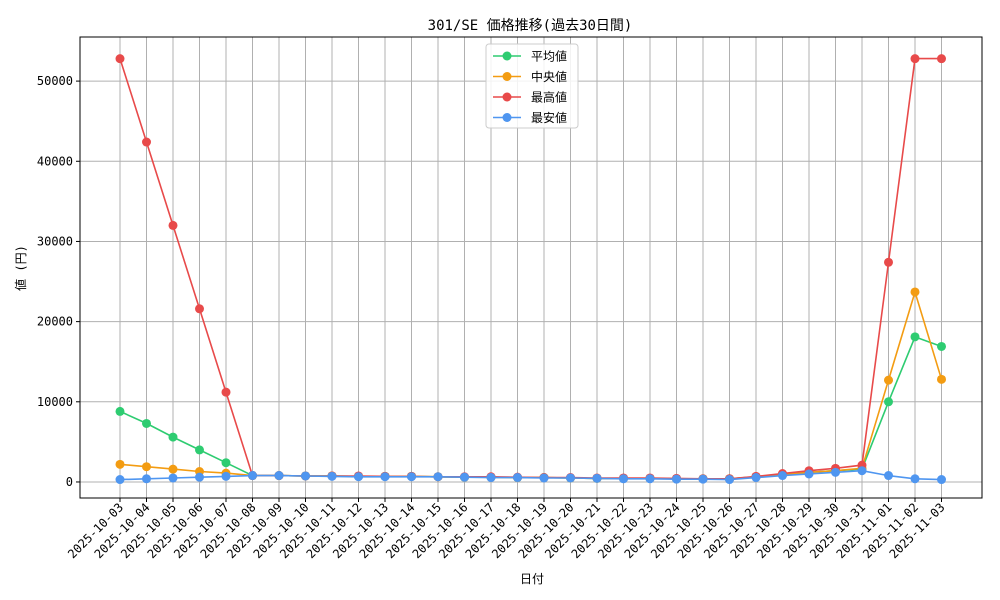  Describe the element at coordinates (55, 241) in the screenshot. I see `y-tick-label: 30000` at that location.